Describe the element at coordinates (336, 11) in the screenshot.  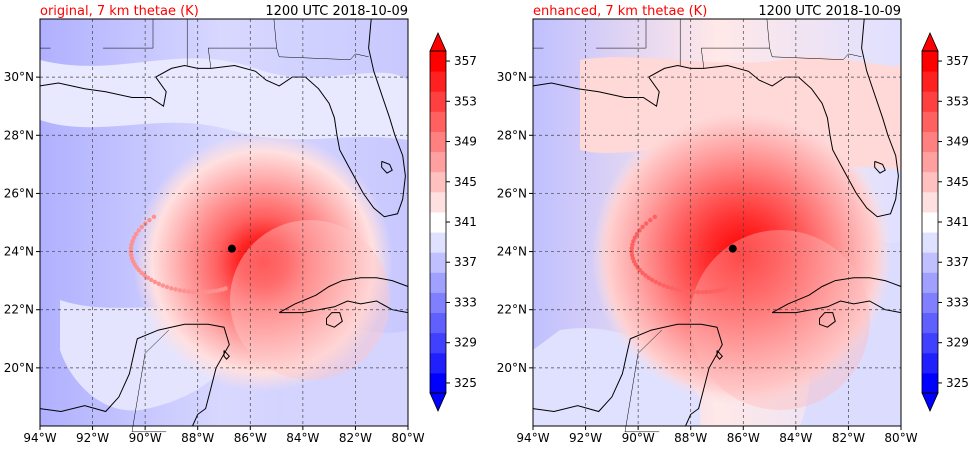
I see `panel-time: 1200 UTC 2018-10-09` at that location.